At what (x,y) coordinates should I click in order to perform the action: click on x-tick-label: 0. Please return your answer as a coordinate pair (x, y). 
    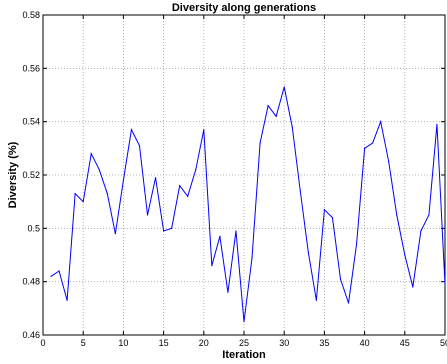
    Looking at the image, I should click on (42, 343).